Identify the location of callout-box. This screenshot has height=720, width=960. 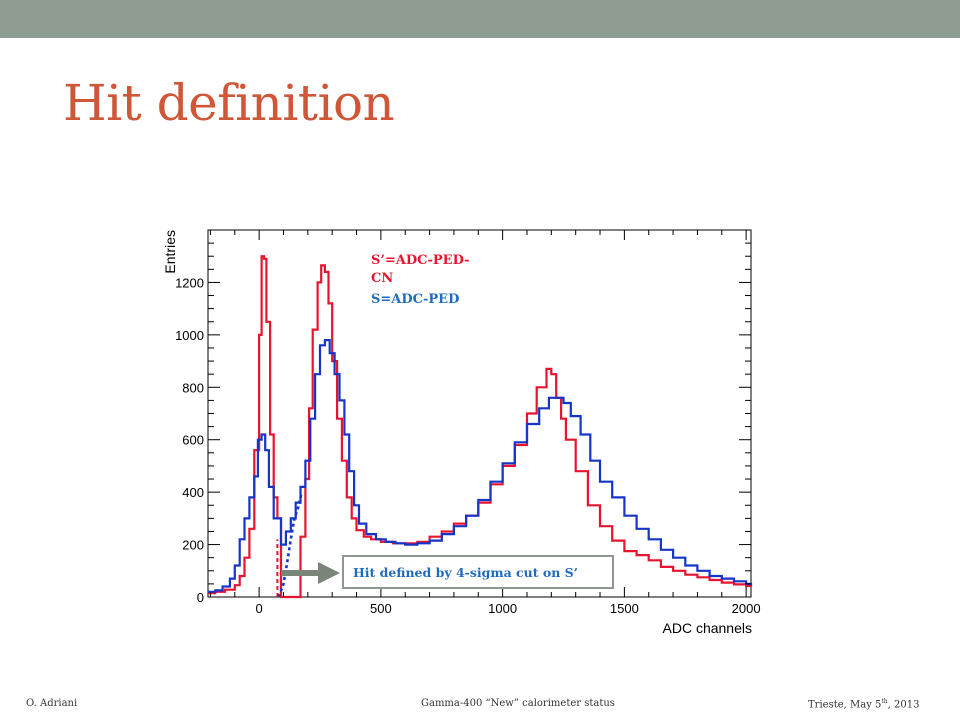
(478, 572).